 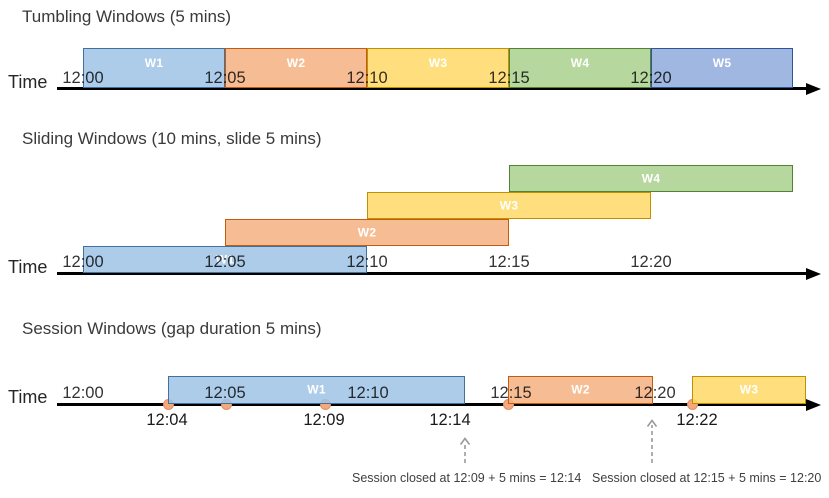 I want to click on time-axis-label-tumbling: Time, so click(x=28, y=82).